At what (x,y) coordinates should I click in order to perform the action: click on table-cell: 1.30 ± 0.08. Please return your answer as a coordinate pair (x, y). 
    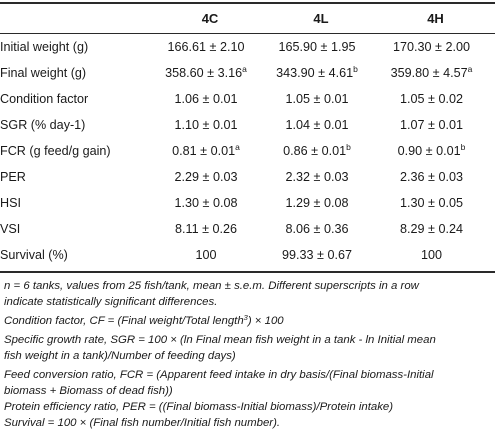
    Looking at the image, I should click on (206, 203).